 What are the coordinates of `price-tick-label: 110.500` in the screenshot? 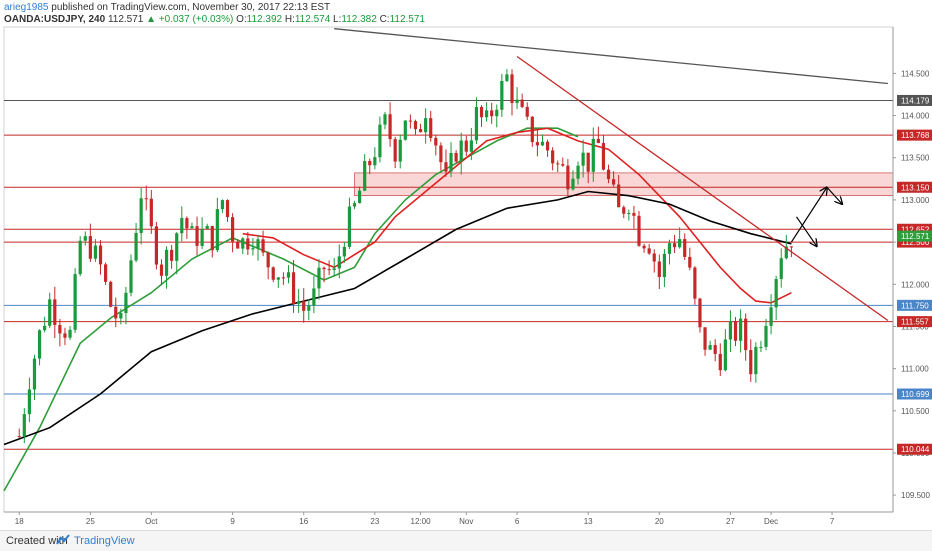 It's located at (915, 411).